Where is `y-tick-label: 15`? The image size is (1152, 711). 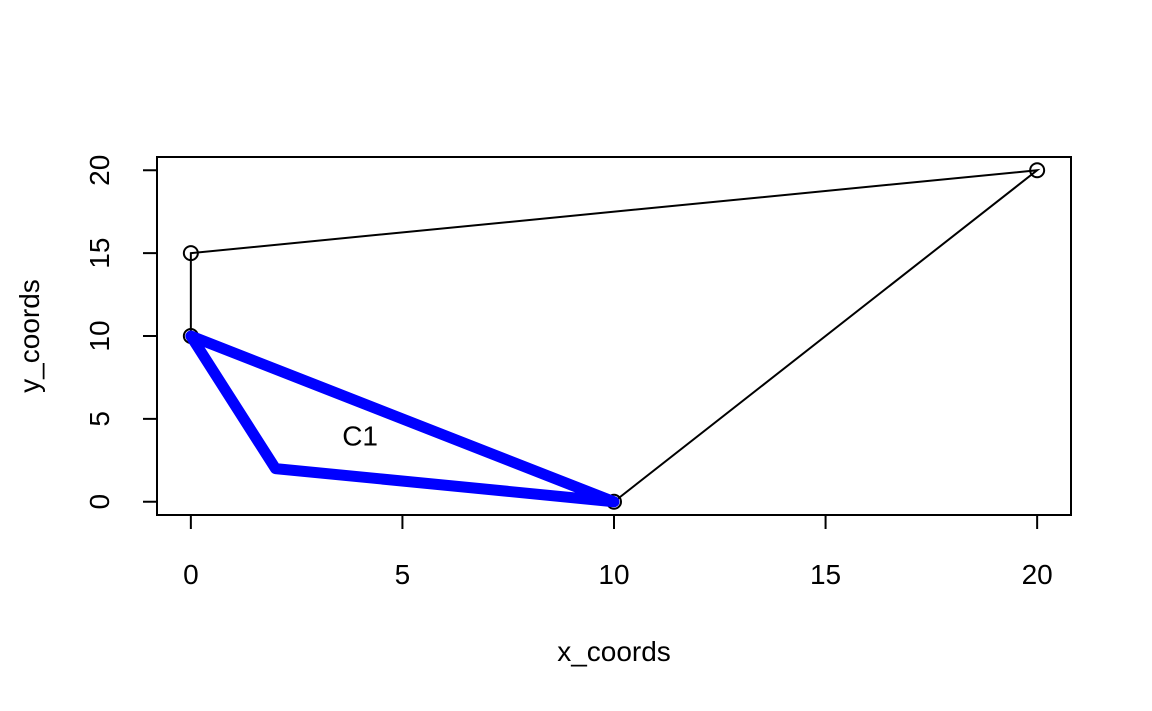
y-tick-label: 15 is located at coordinates (99, 253).